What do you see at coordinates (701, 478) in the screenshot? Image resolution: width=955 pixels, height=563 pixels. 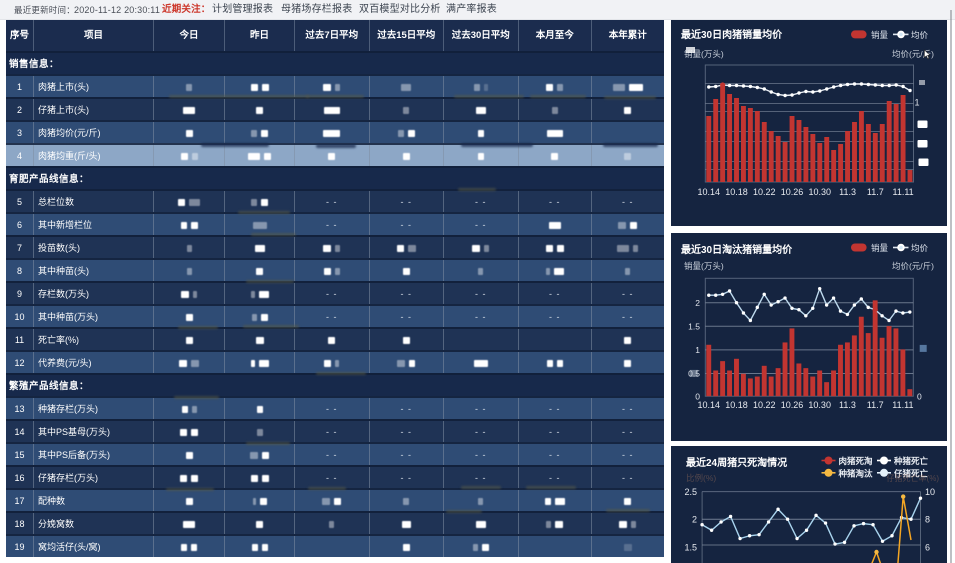 I see `svg-text: 比例(%)` at bounding box center [701, 478].